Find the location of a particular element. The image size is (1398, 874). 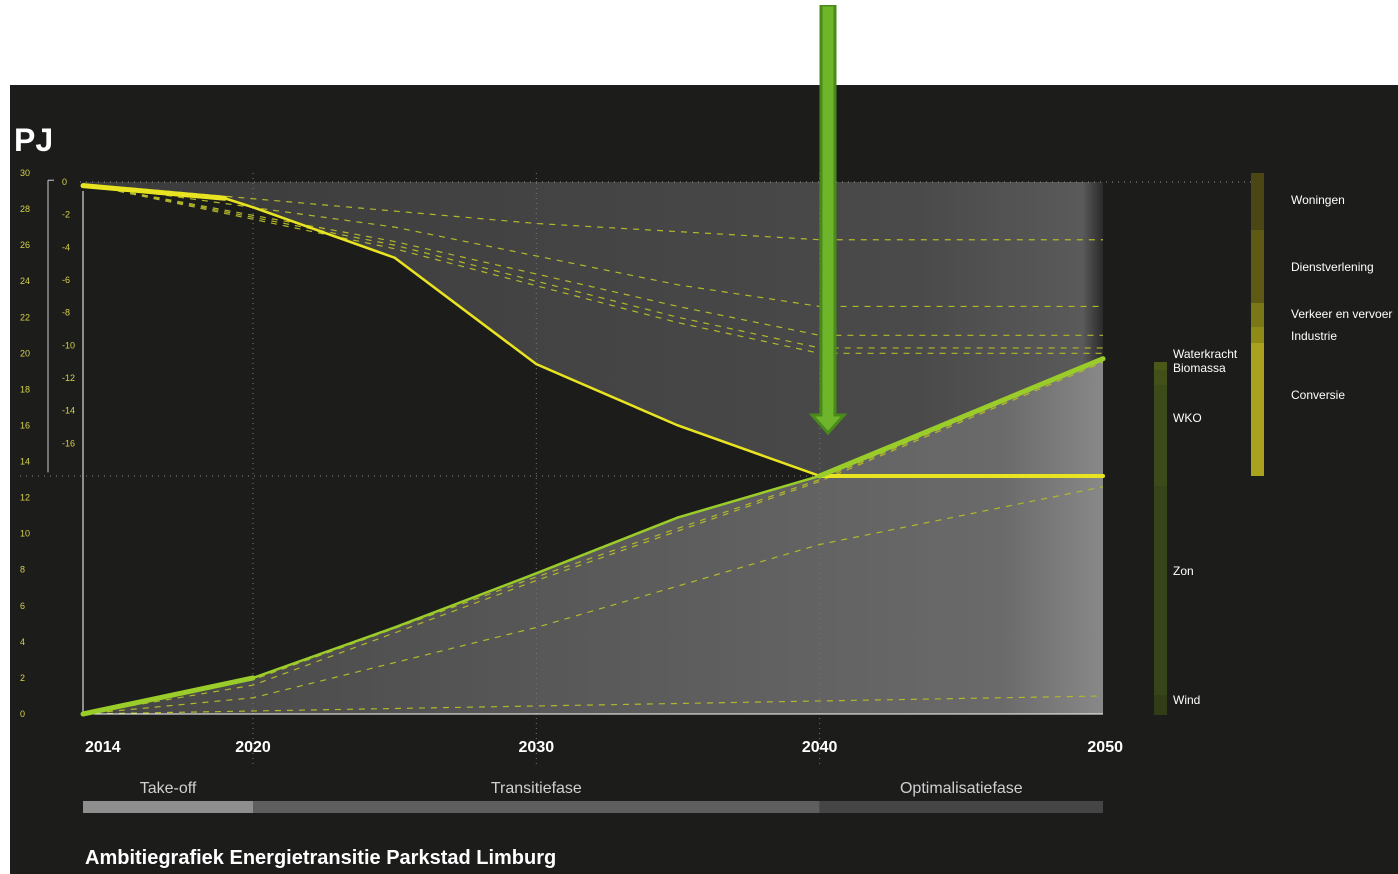

y-tick-label: 30 is located at coordinates (25, 173).